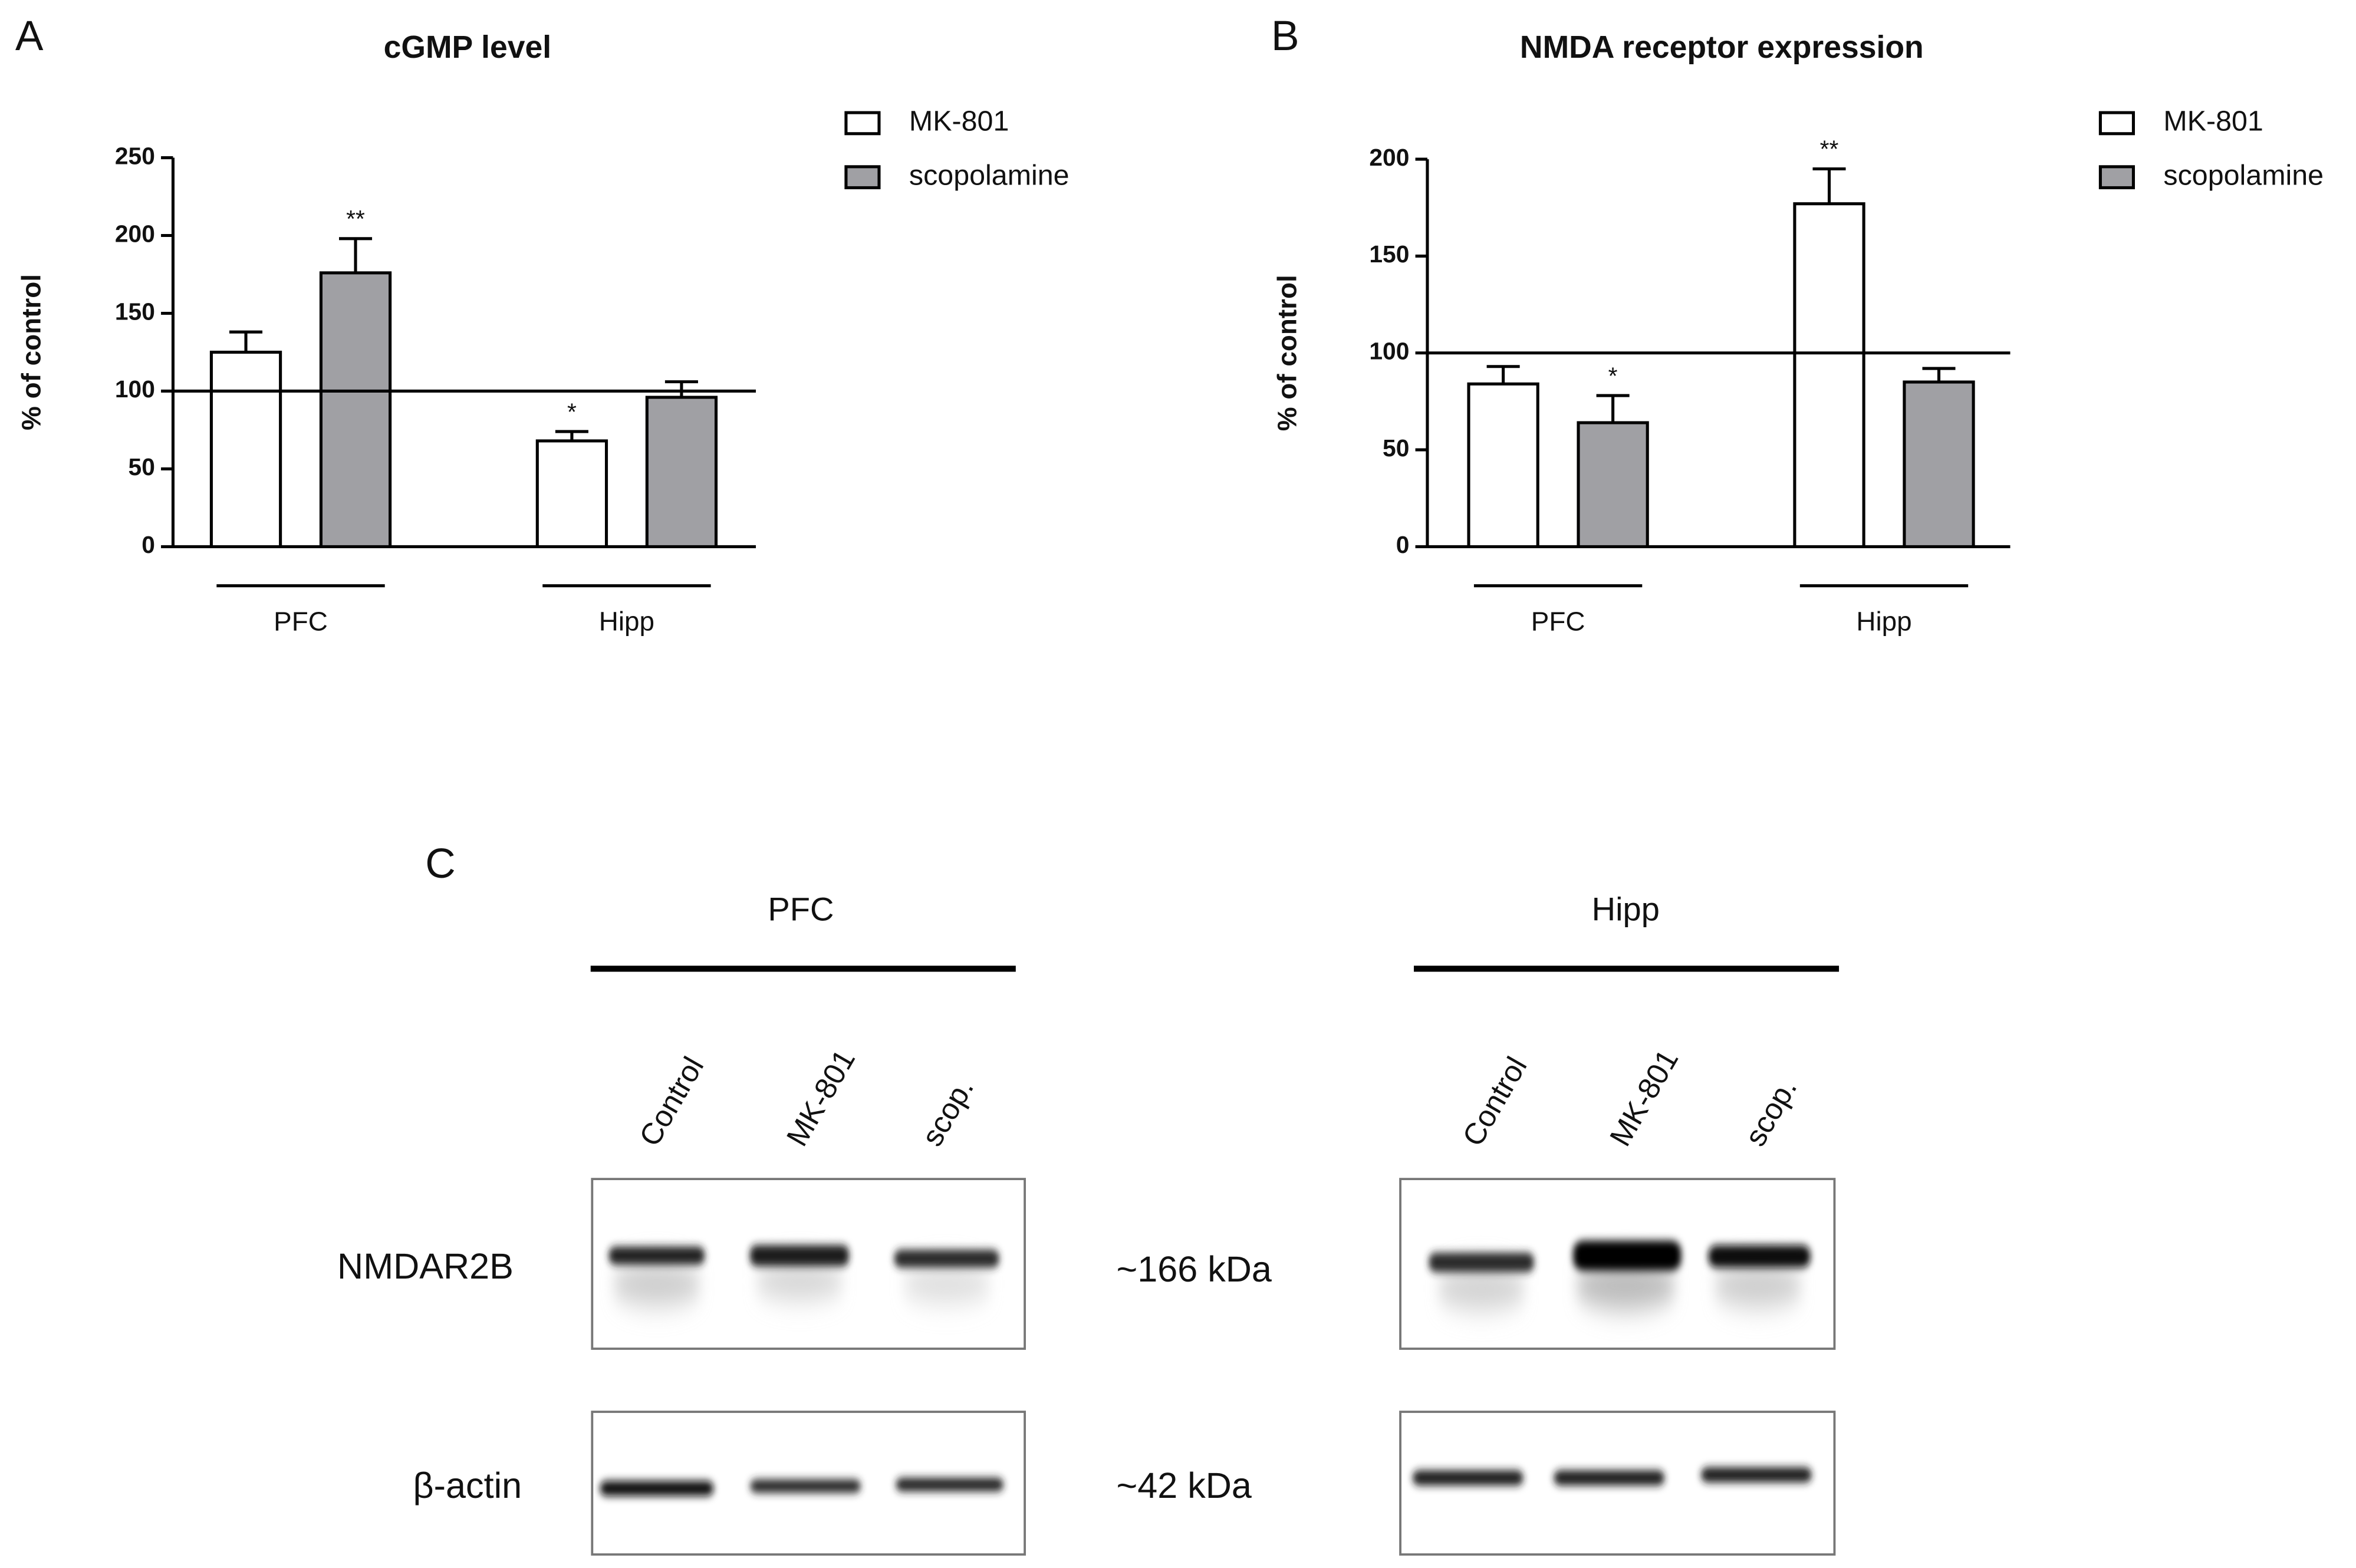 The width and height of the screenshot is (2356, 1568). I want to click on size-label: ~166 kDa, so click(1194, 1269).